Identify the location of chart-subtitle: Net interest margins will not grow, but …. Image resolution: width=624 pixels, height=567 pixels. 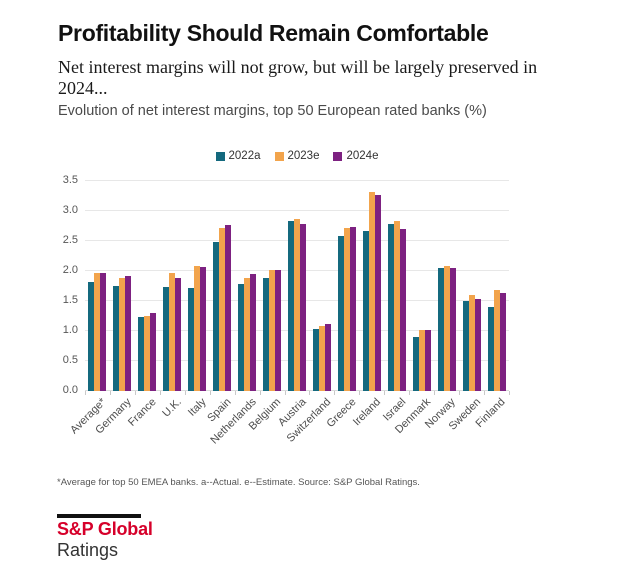
(298, 78).